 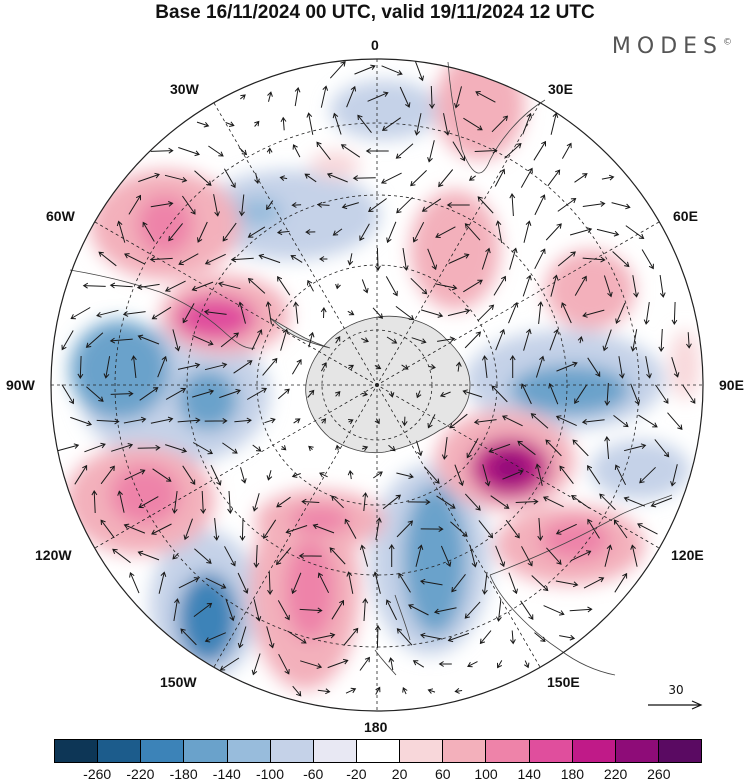 I want to click on anomaly-light-blue-far-e, so click(x=640, y=470).